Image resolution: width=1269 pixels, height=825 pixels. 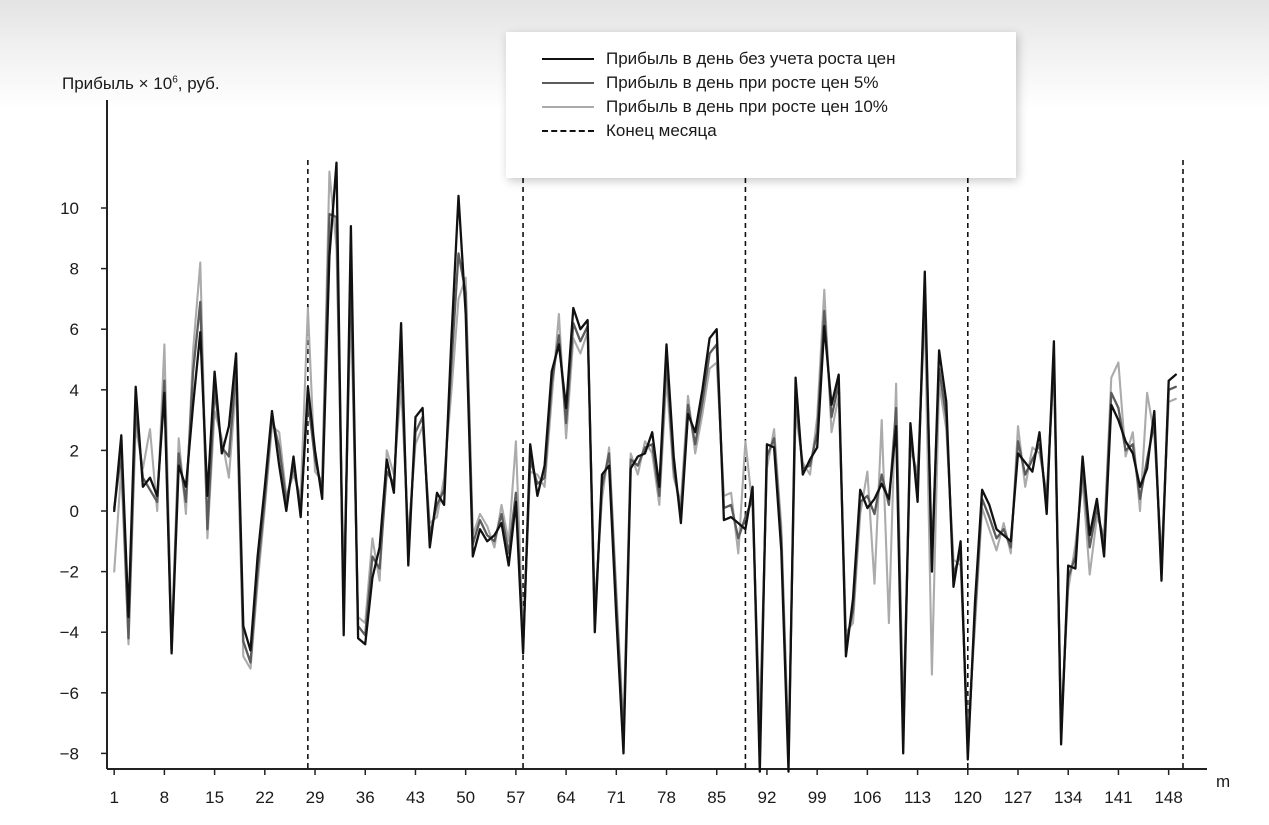 I want to click on y-axis-title-unit: , руб., so click(x=198, y=83).